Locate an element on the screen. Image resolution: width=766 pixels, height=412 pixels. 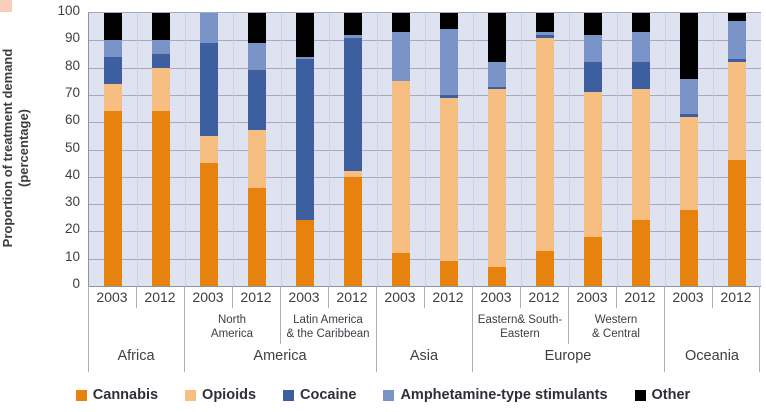
subregion-label-latin-america-the-caribbean: Latin America & the Caribbean is located at coordinates (328, 327).